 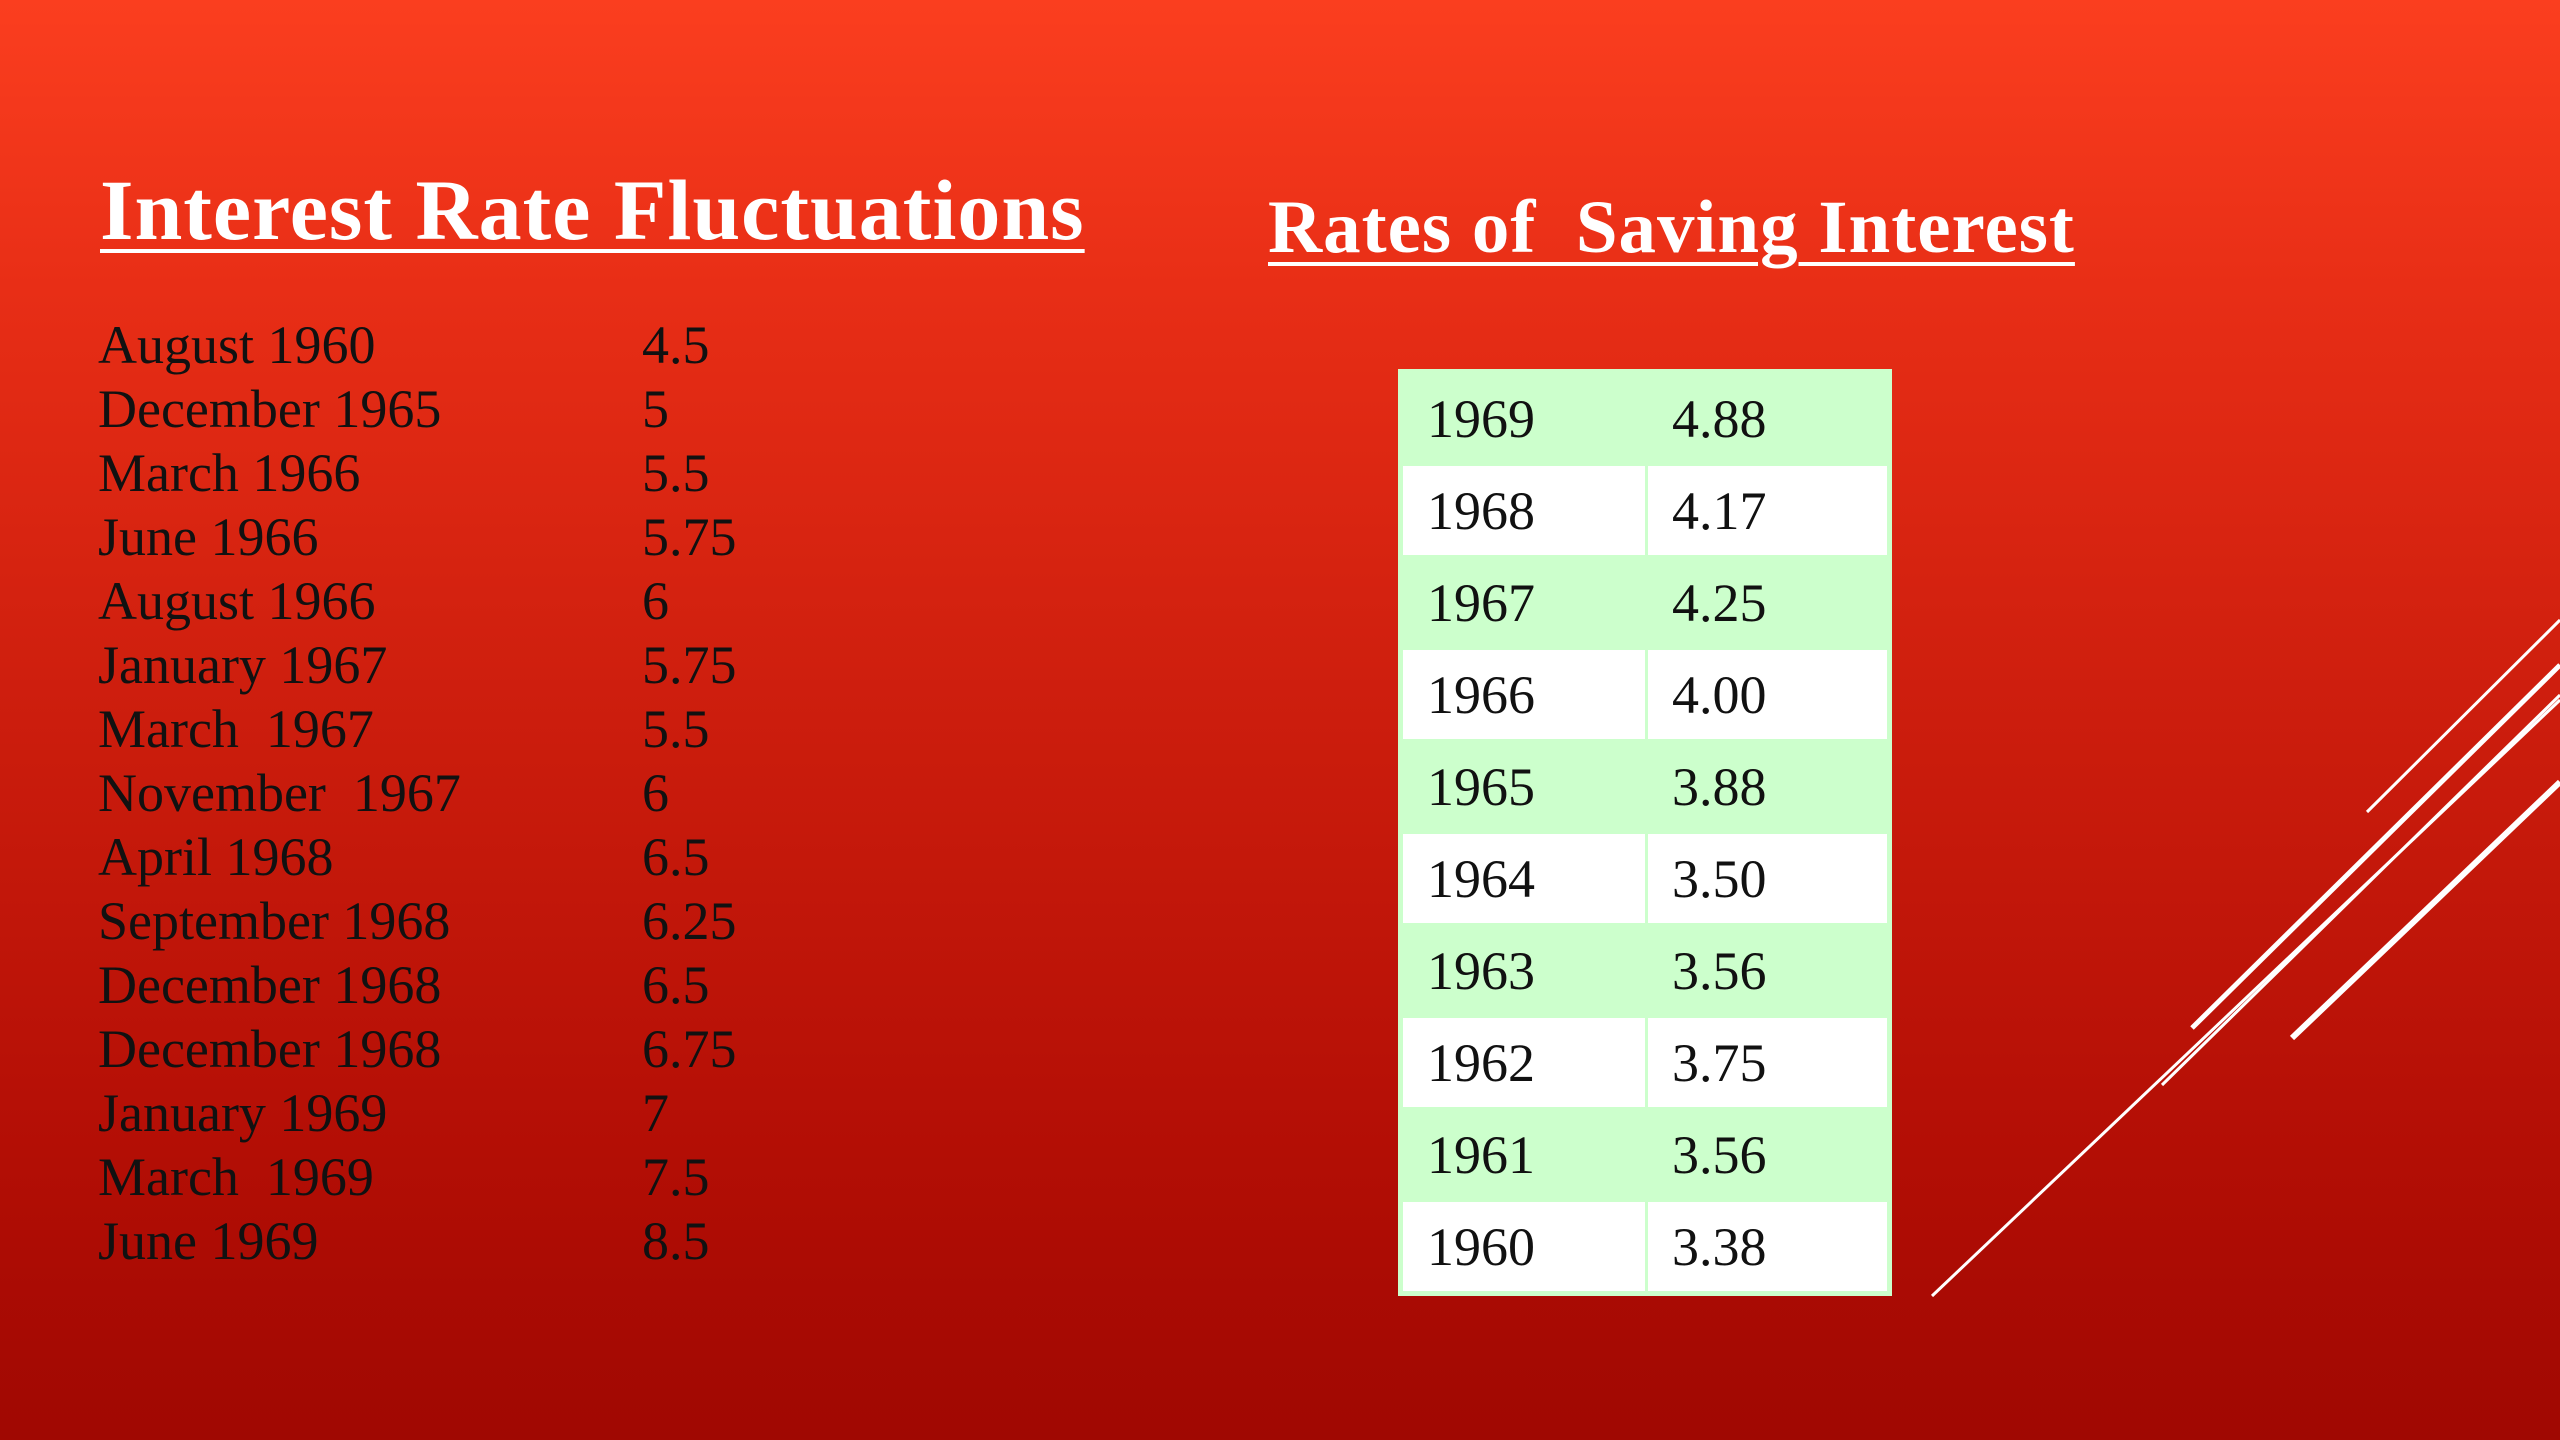 What do you see at coordinates (1524, 1246) in the screenshot?
I see `year-cell: 1960` at bounding box center [1524, 1246].